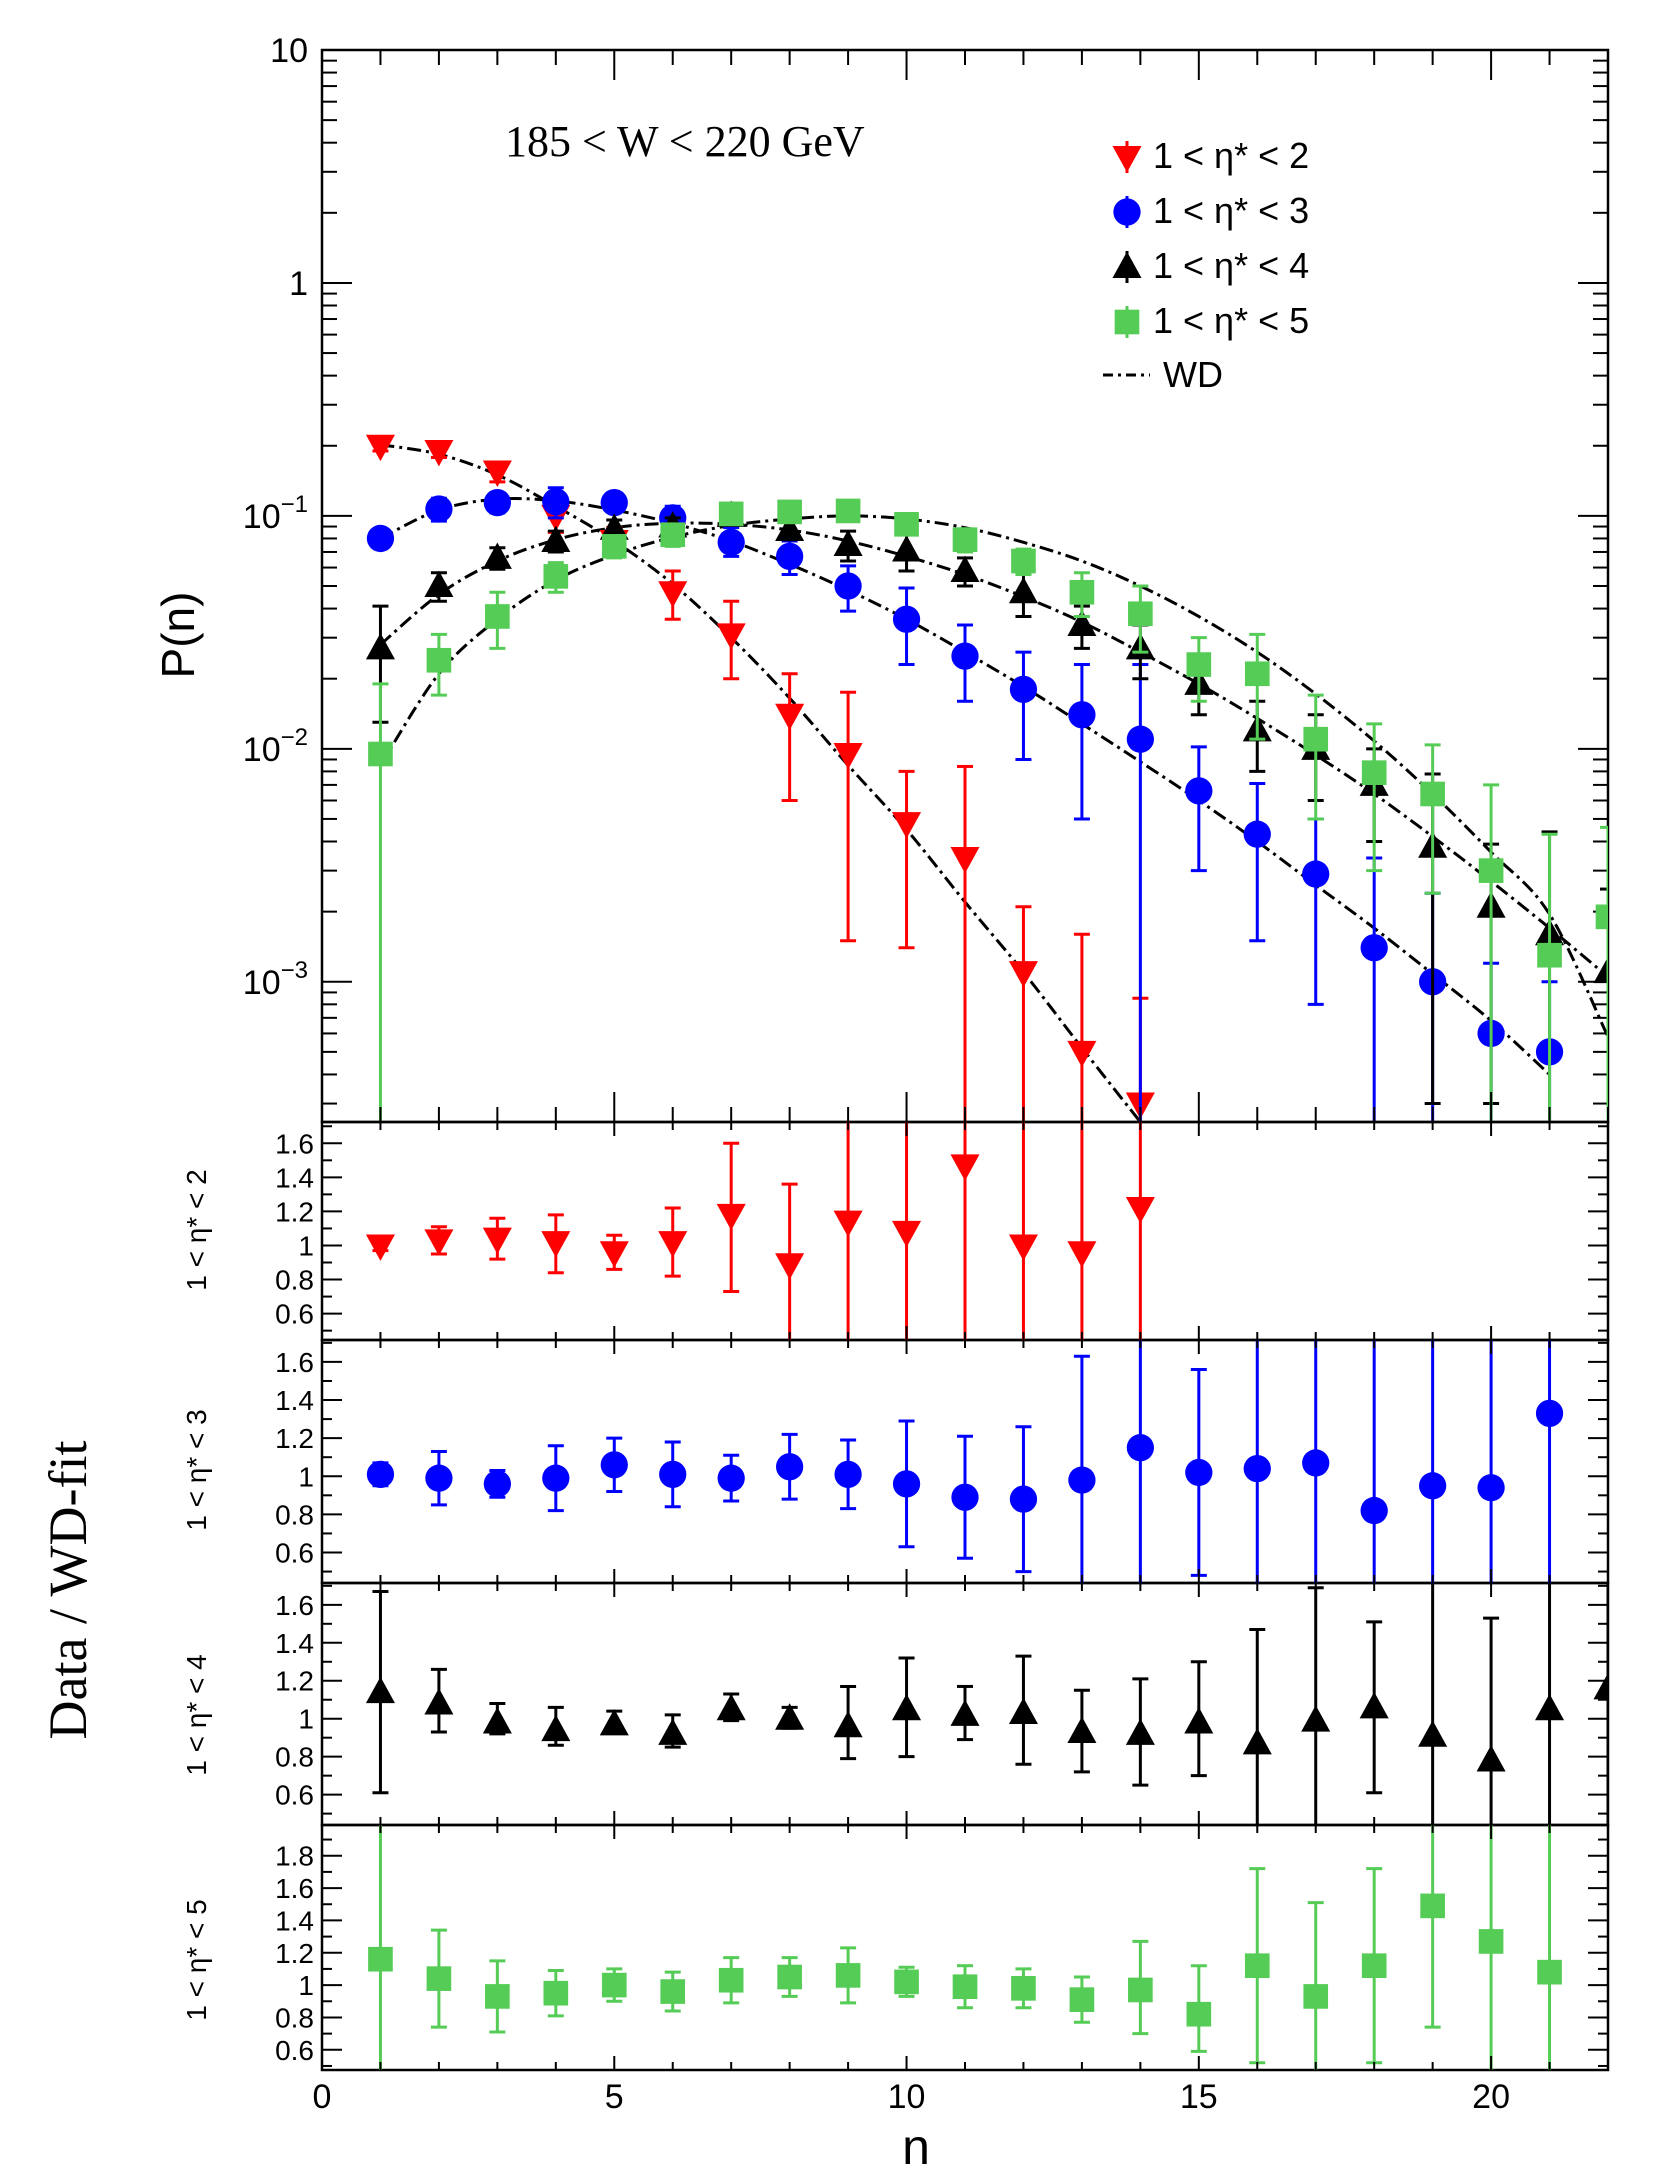  What do you see at coordinates (1199, 2097) in the screenshot?
I see `x-tick-label: 15` at bounding box center [1199, 2097].